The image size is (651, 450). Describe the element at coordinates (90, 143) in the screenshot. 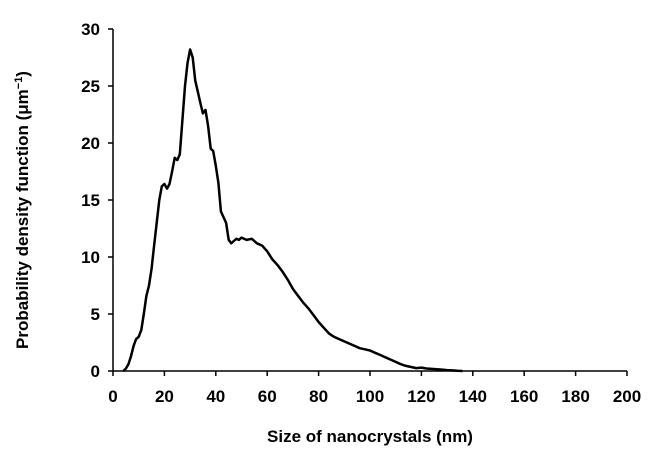

I see `y-tick-label: 20` at that location.